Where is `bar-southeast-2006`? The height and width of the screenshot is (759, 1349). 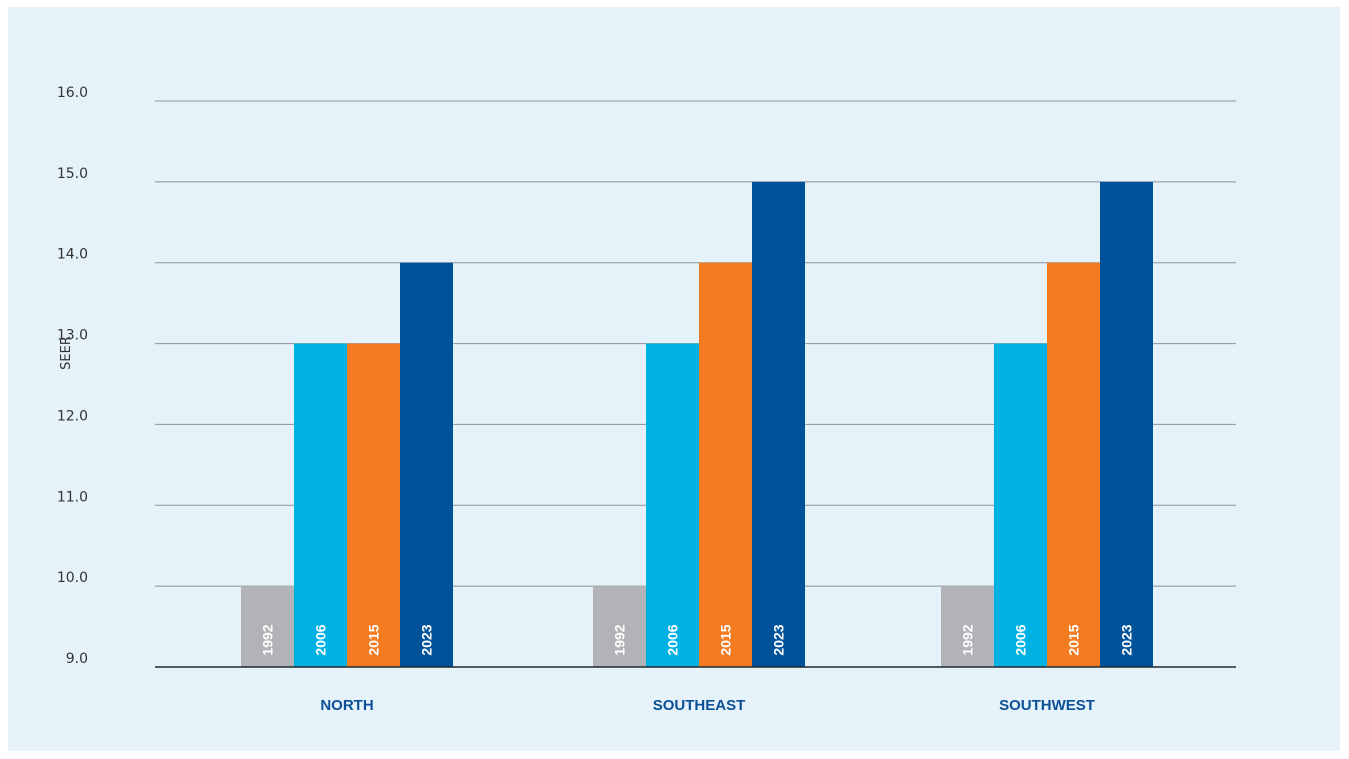 bar-southeast-2006 is located at coordinates (672, 505).